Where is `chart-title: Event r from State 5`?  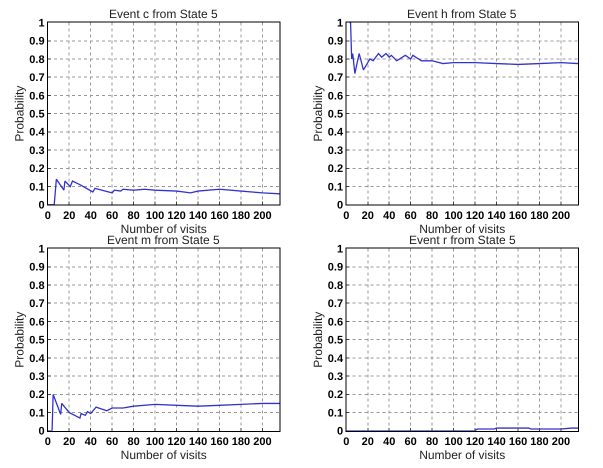
chart-title: Event r from State 5 is located at coordinates (462, 240).